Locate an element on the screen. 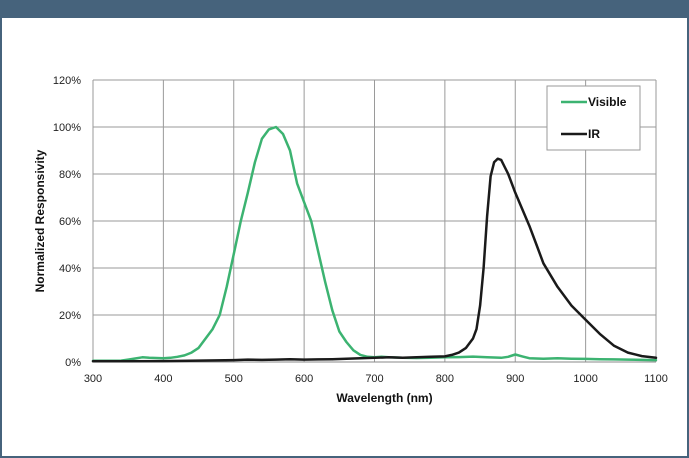 Image resolution: width=689 pixels, height=458 pixels. x-tick-label: 600 is located at coordinates (304, 379).